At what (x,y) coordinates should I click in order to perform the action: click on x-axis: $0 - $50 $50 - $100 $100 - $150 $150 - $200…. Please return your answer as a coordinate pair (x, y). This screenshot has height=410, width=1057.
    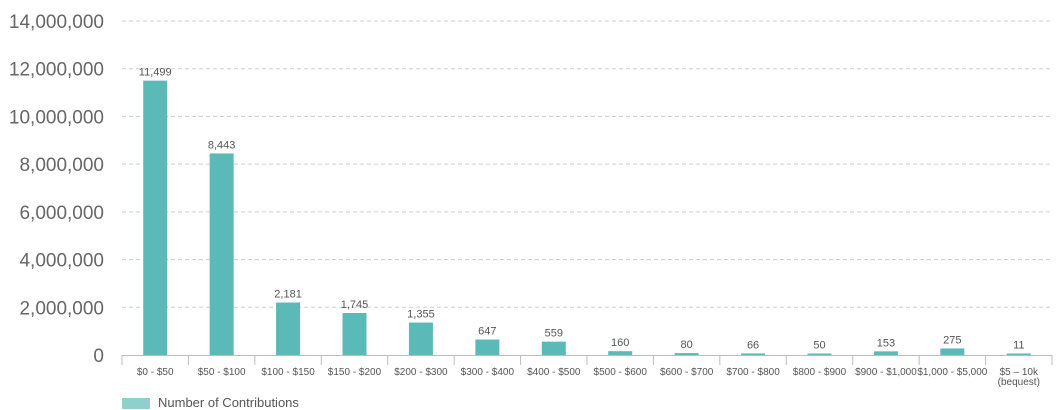
    Looking at the image, I should click on (587, 371).